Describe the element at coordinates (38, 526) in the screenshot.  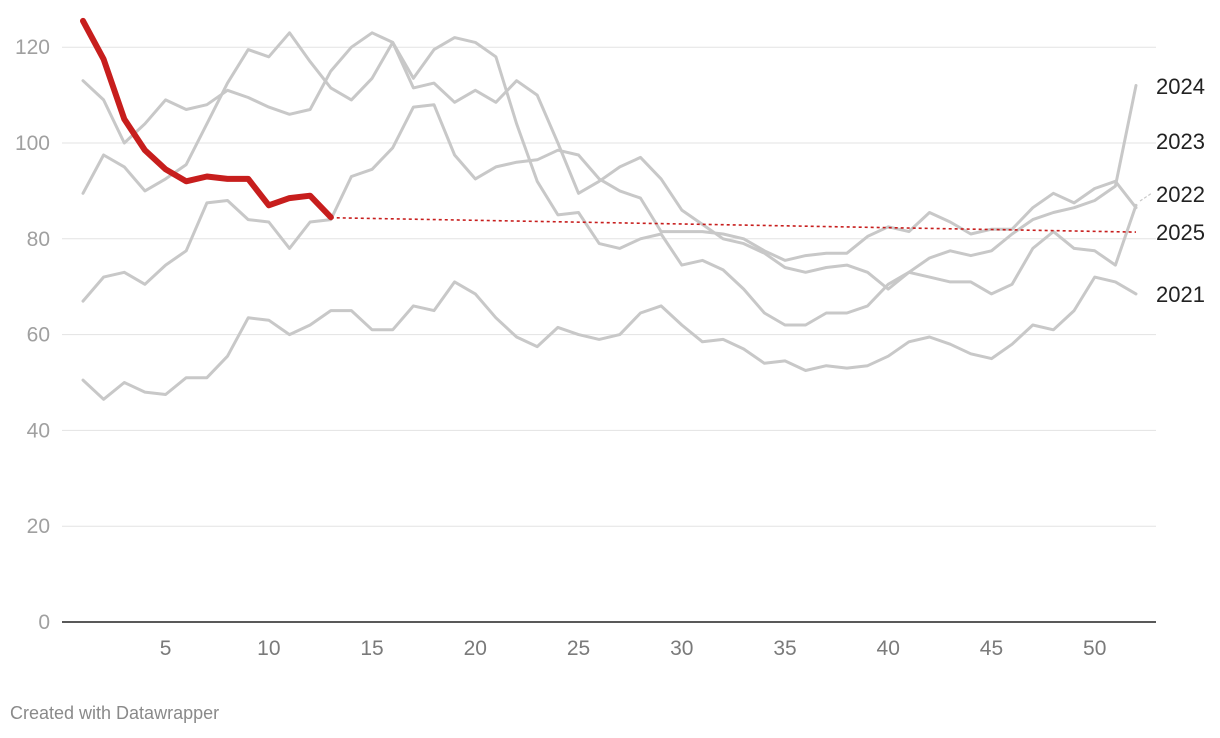
I see `y-tick-label-20: 20` at that location.